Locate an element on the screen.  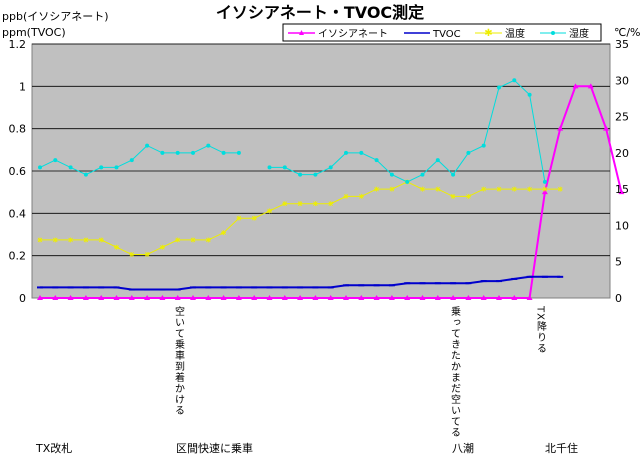
y-left-tick-label: 0.4 is located at coordinates (18, 213).